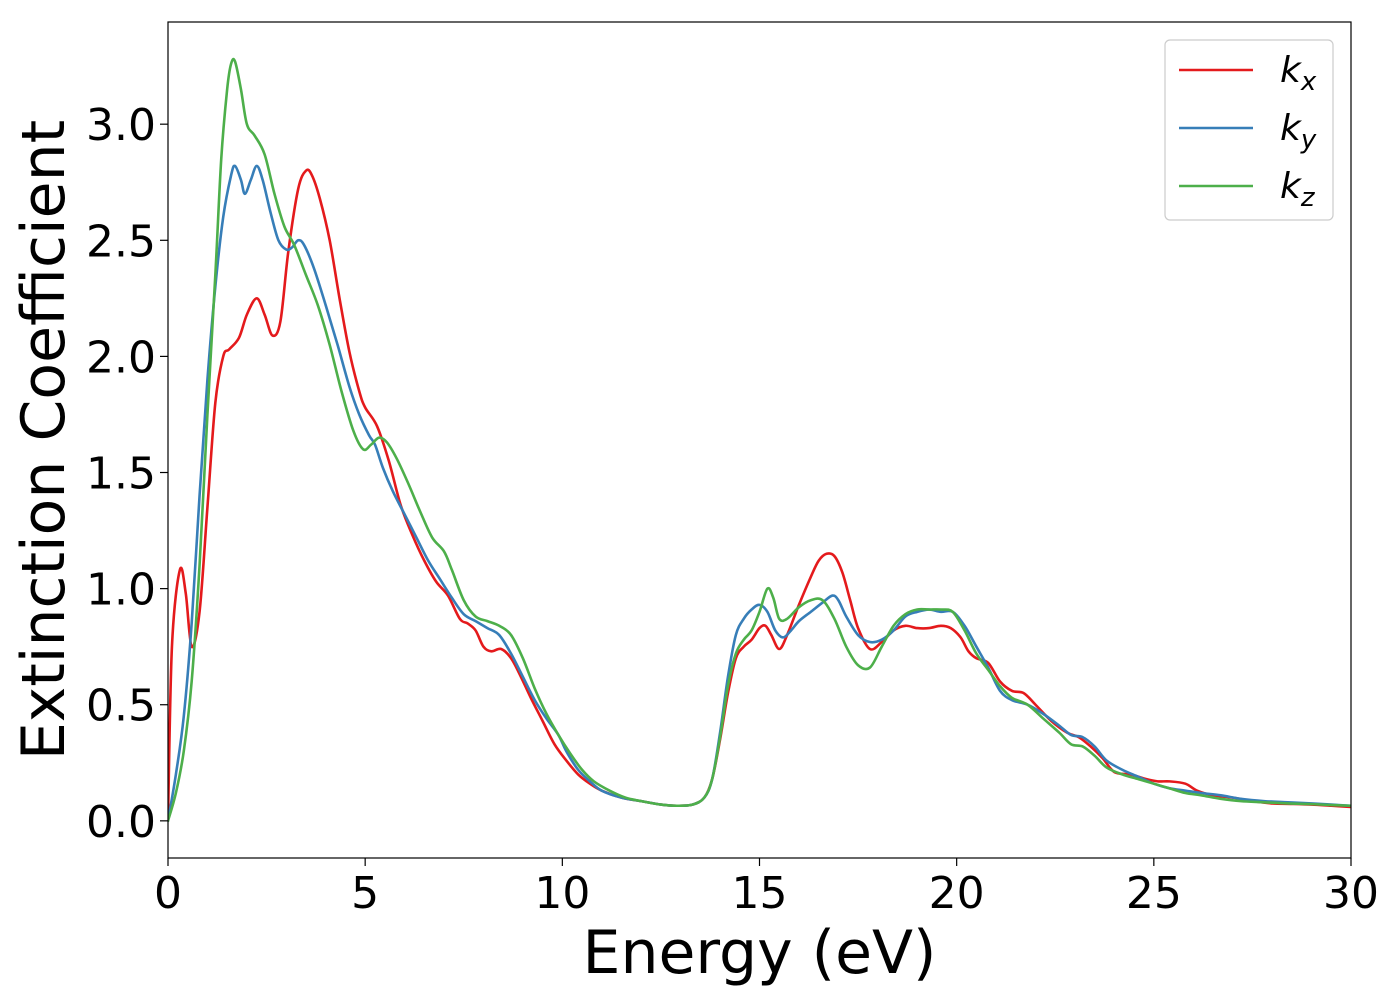  What do you see at coordinates (121, 474) in the screenshot?
I see `y-tick-label: 1.5` at bounding box center [121, 474].